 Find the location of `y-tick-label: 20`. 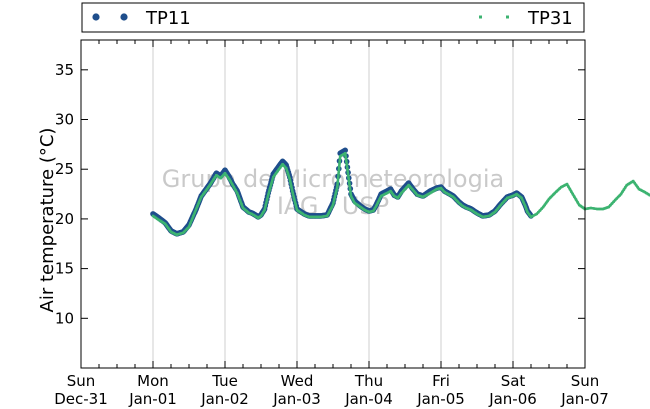

y-tick-label: 20 is located at coordinates (64, 219).